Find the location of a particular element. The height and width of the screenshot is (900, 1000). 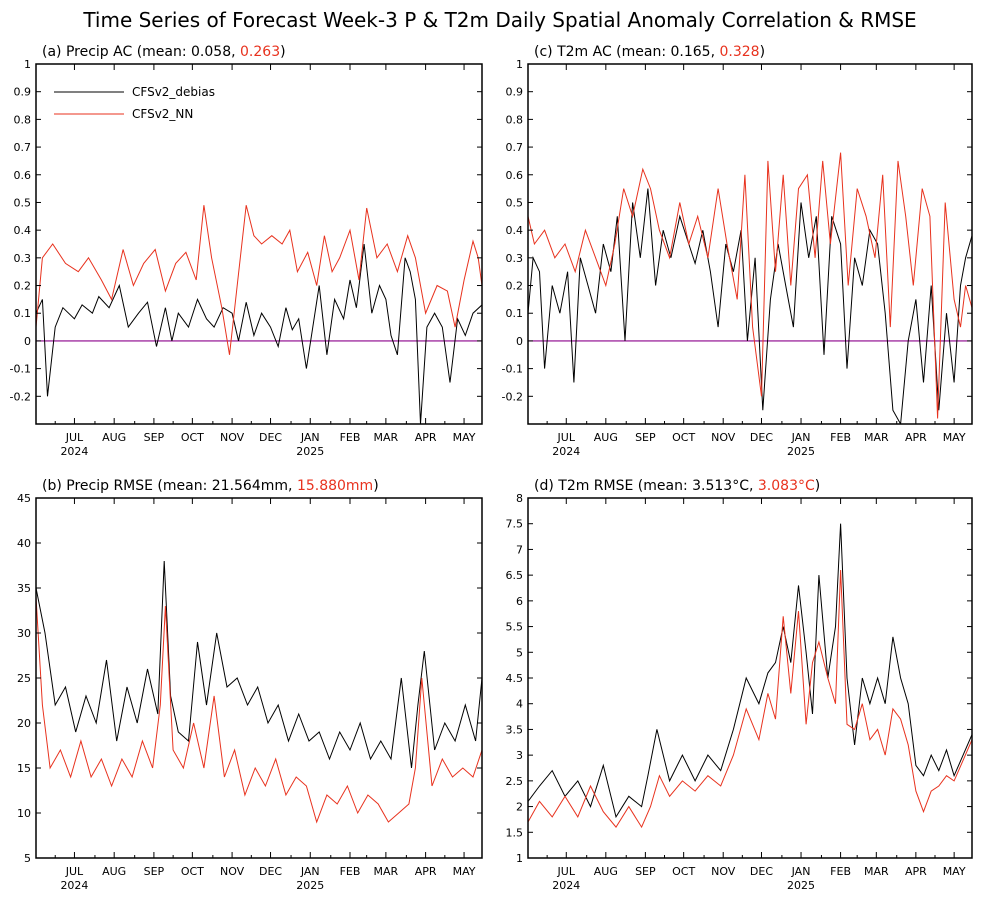

y-tick-label: 4 is located at coordinates (519, 704).